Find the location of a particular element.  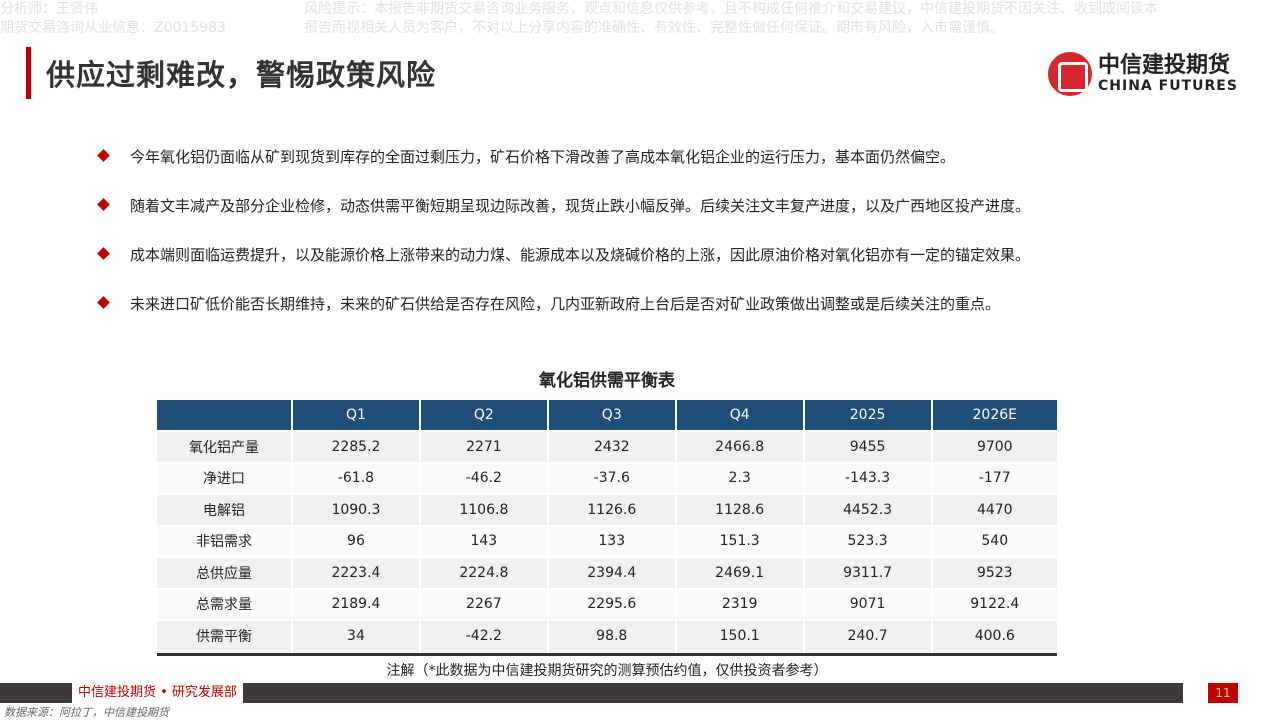

data-source: 数据来源：阿拉丁，中信建投期货 is located at coordinates (86, 712).